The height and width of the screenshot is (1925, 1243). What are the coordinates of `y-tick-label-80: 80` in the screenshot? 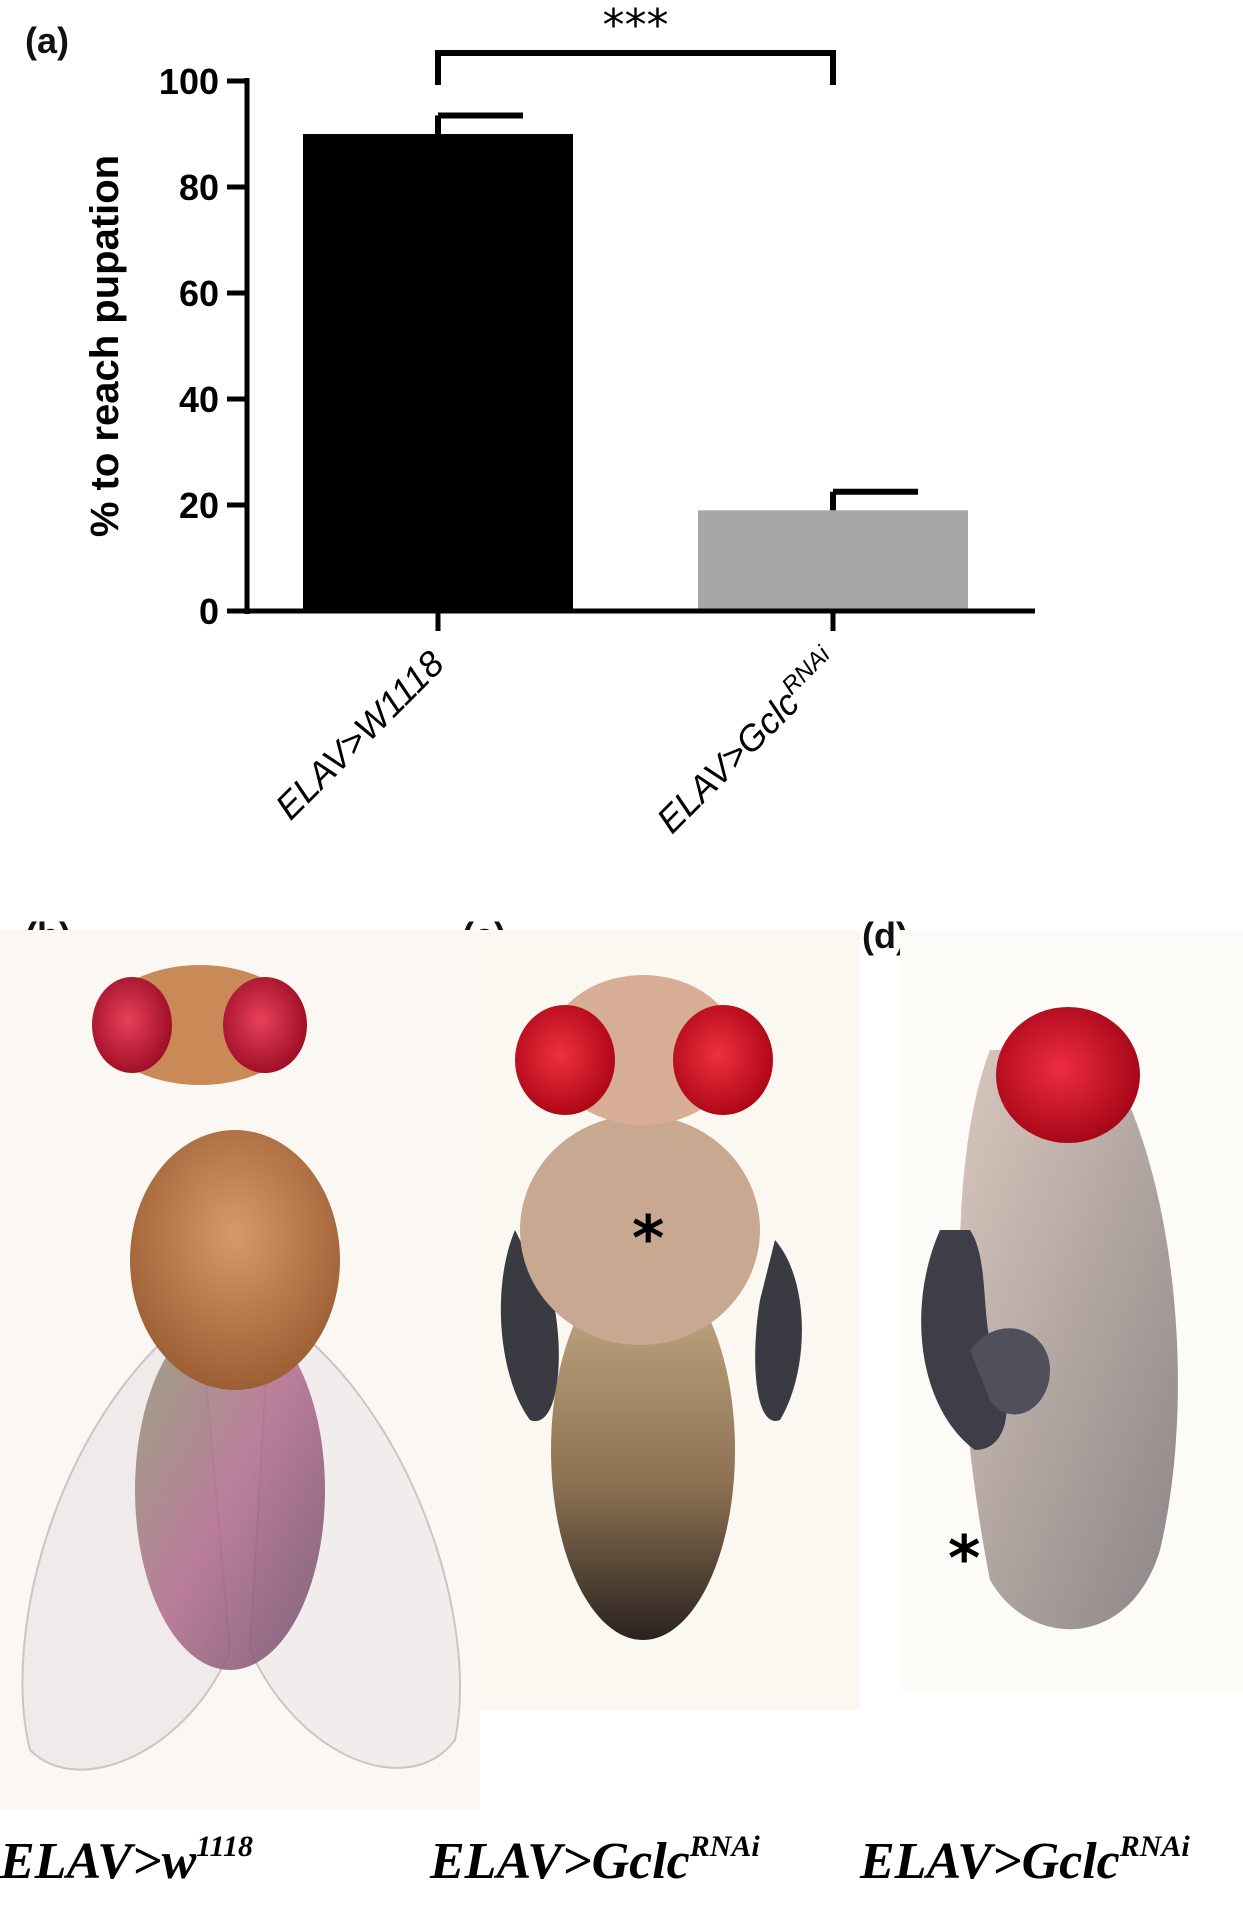 It's located at (199, 187).